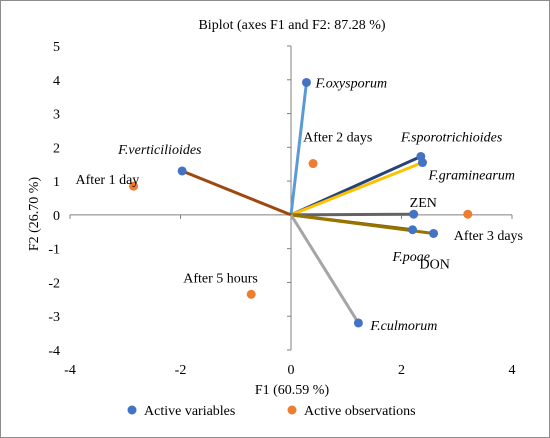 This screenshot has height=438, width=550. I want to click on observation-label: After 3 days, so click(488, 236).